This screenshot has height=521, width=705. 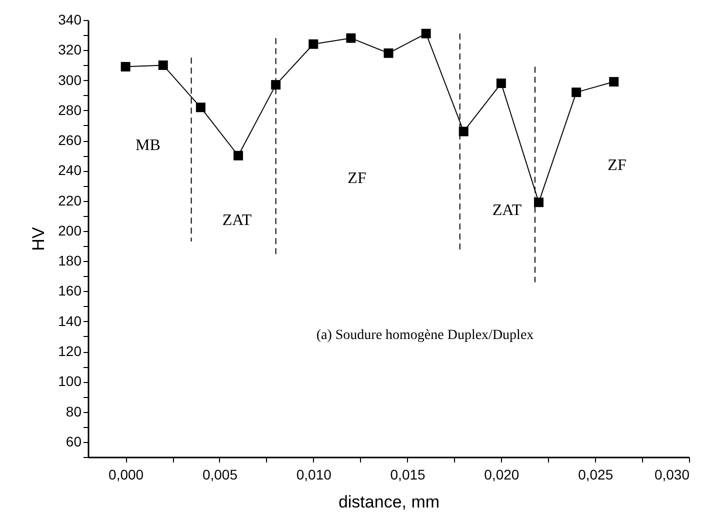 I want to click on y-tick-label: 300, so click(x=70, y=80).